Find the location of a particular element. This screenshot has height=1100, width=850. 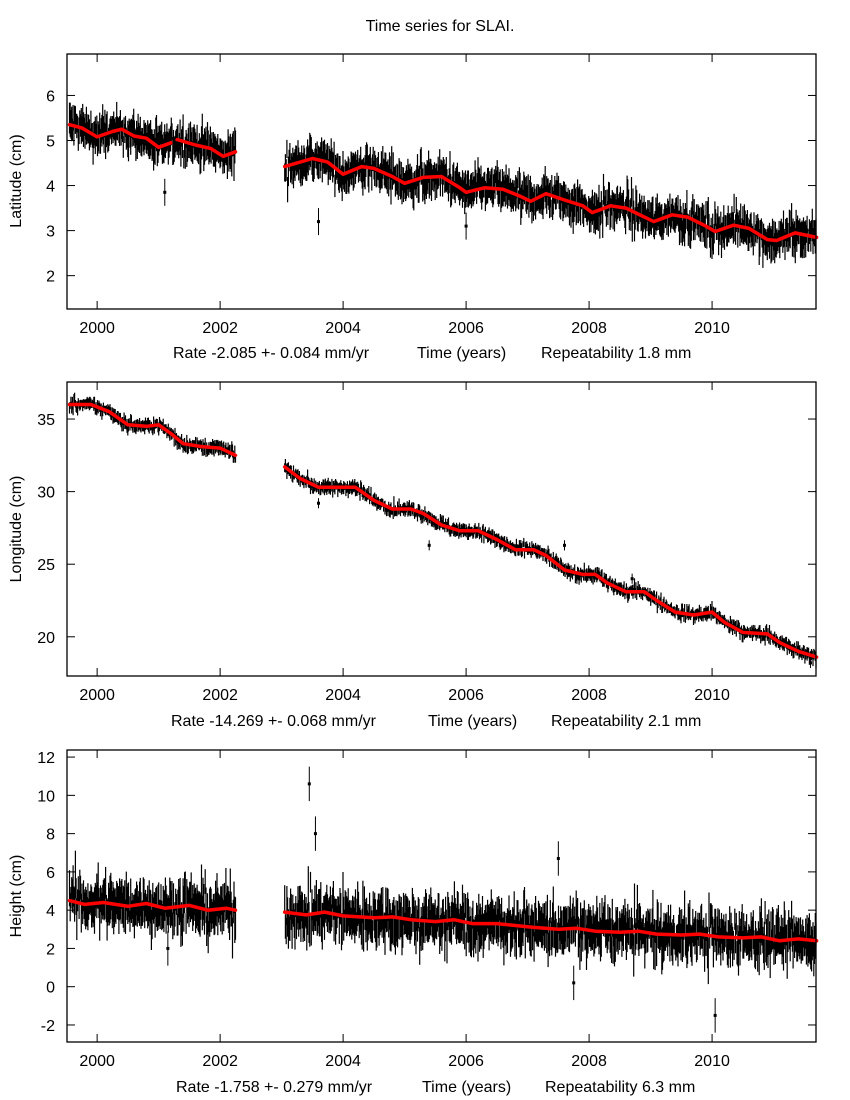

y-tick-label: 8 is located at coordinates (50, 835).